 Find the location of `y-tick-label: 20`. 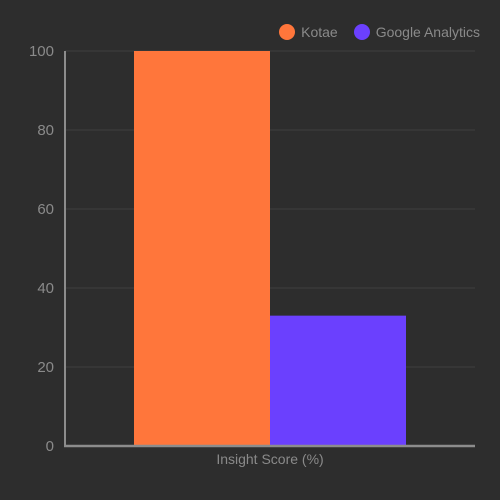

y-tick-label: 20 is located at coordinates (45, 367).